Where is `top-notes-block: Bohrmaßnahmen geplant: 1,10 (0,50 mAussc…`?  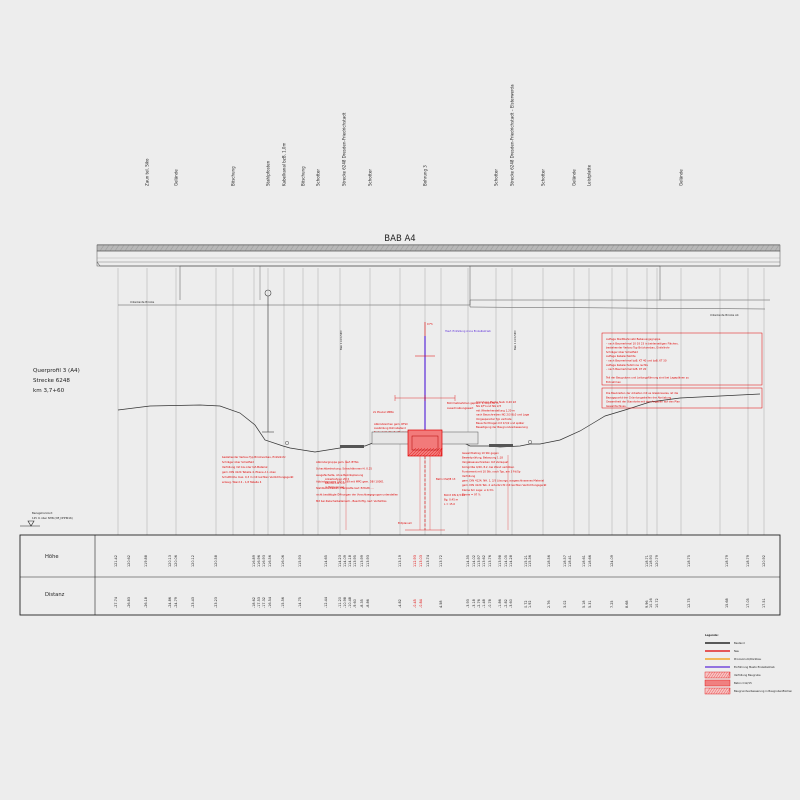
top-notes-block: Bohrmaßnahmen geplant: 1,10 (0,50 mAussc… is located at coordinates (473, 405).